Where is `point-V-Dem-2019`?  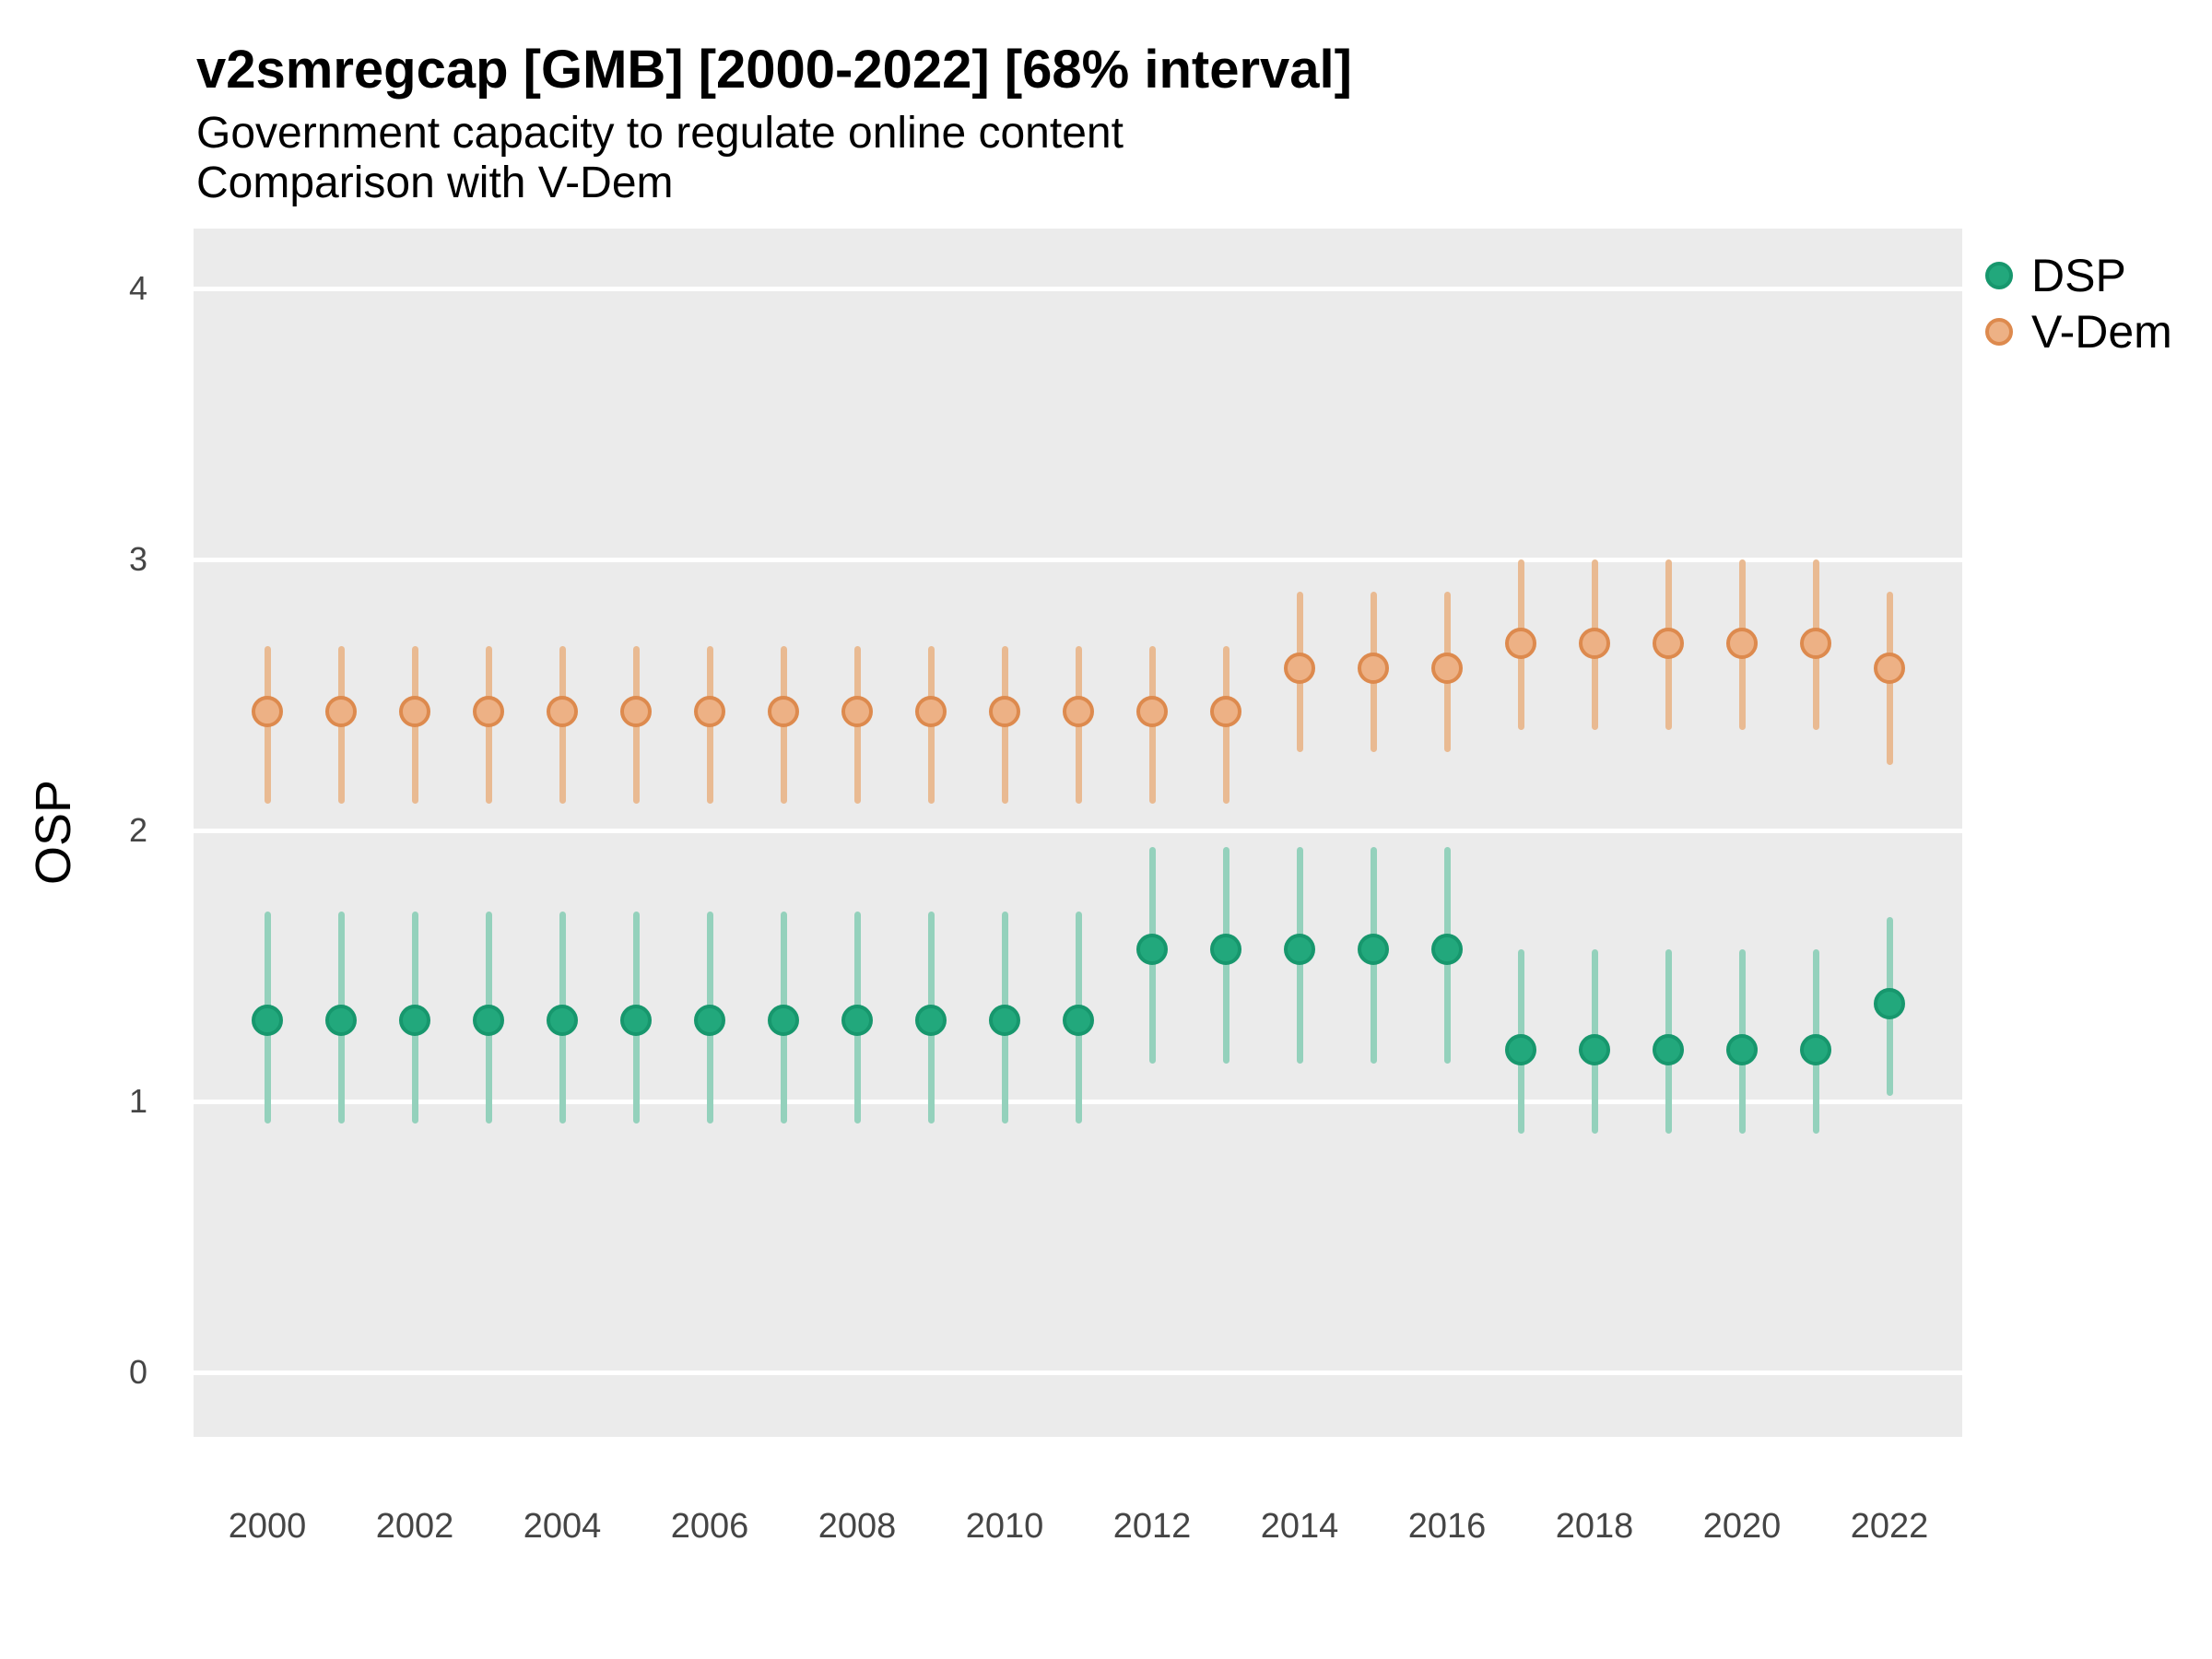 point-V-Dem-2019 is located at coordinates (1668, 644).